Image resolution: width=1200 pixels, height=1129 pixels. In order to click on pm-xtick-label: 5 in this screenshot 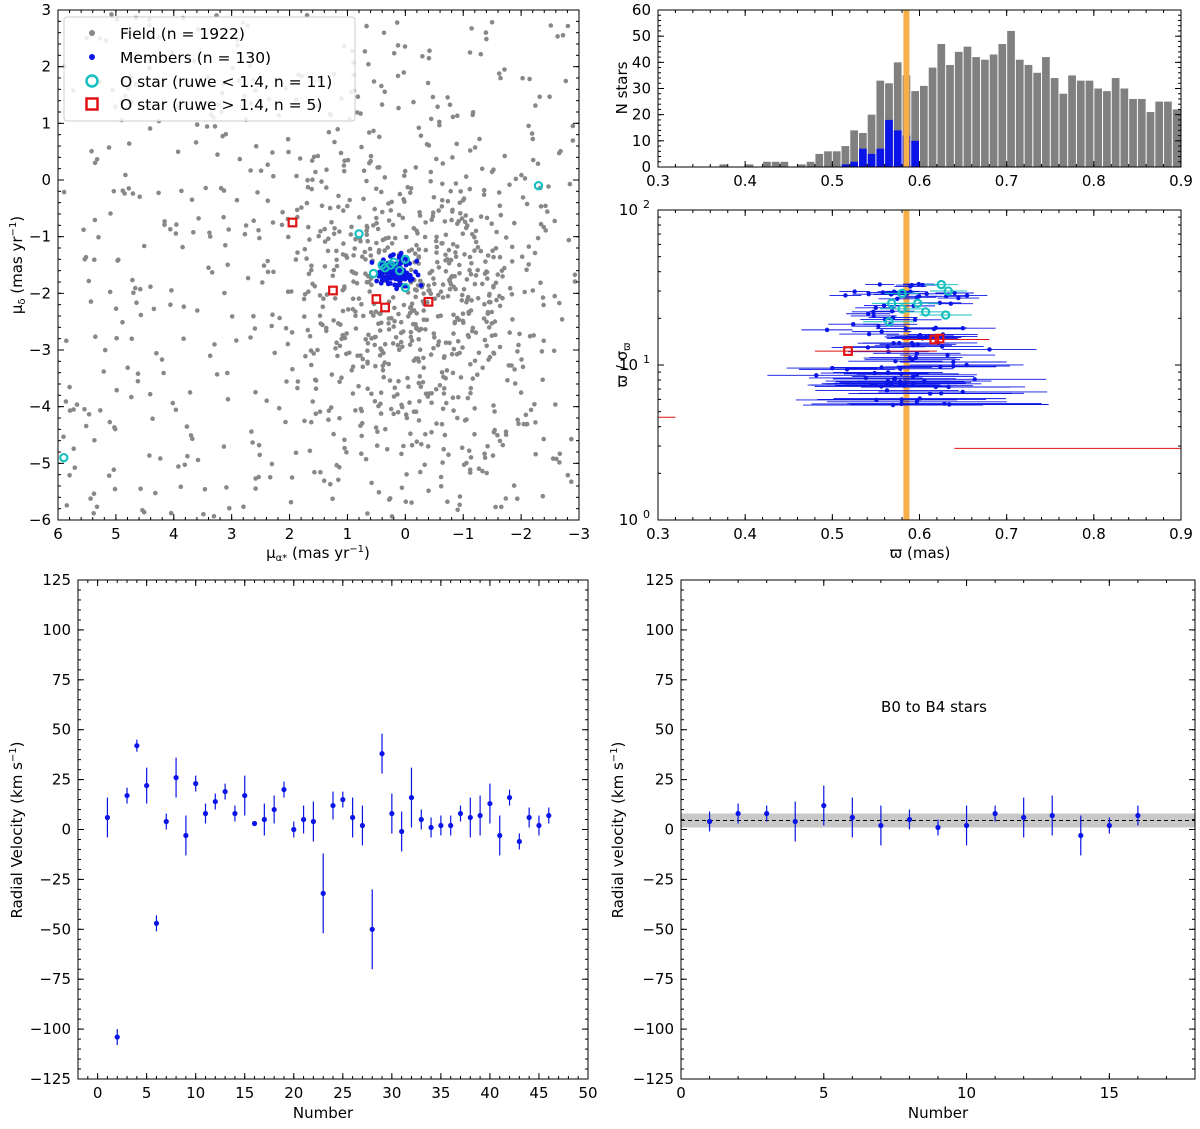, I will do `click(116, 534)`.